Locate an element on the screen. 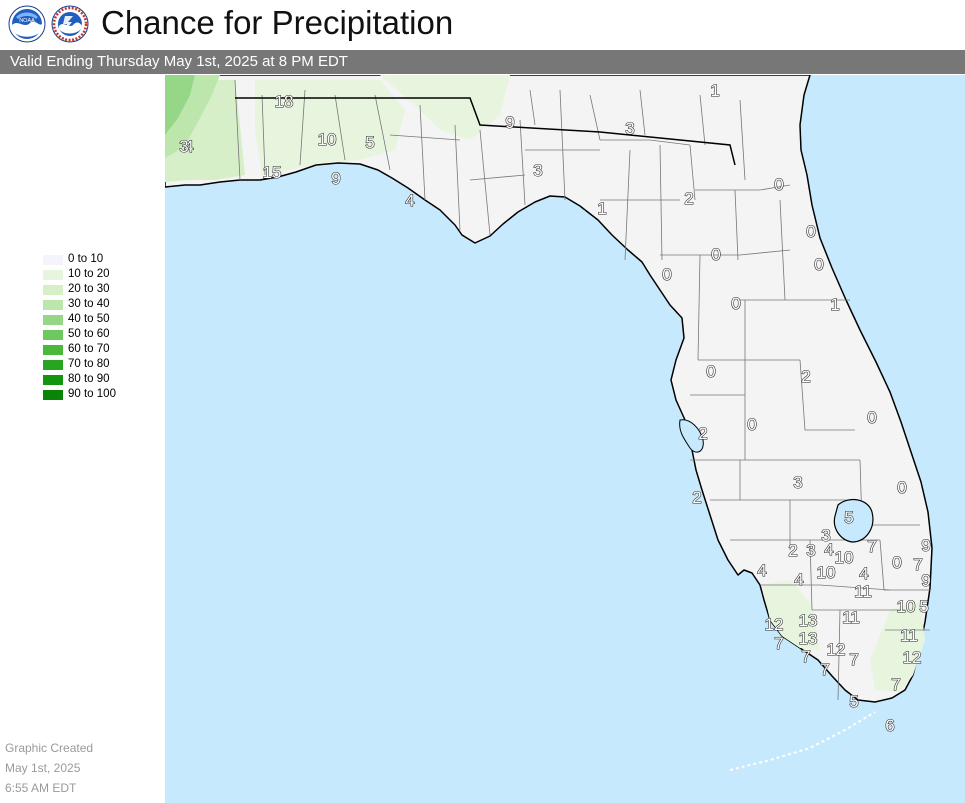  lake-okeechobee is located at coordinates (853, 520).